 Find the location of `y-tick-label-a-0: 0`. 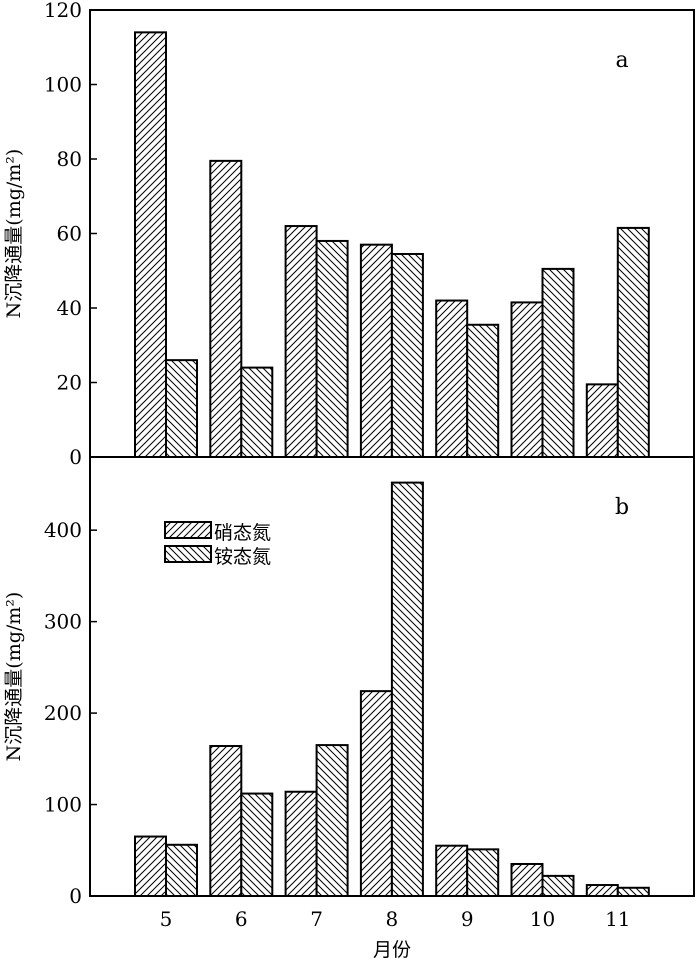

y-tick-label-a-0: 0 is located at coordinates (75, 457).